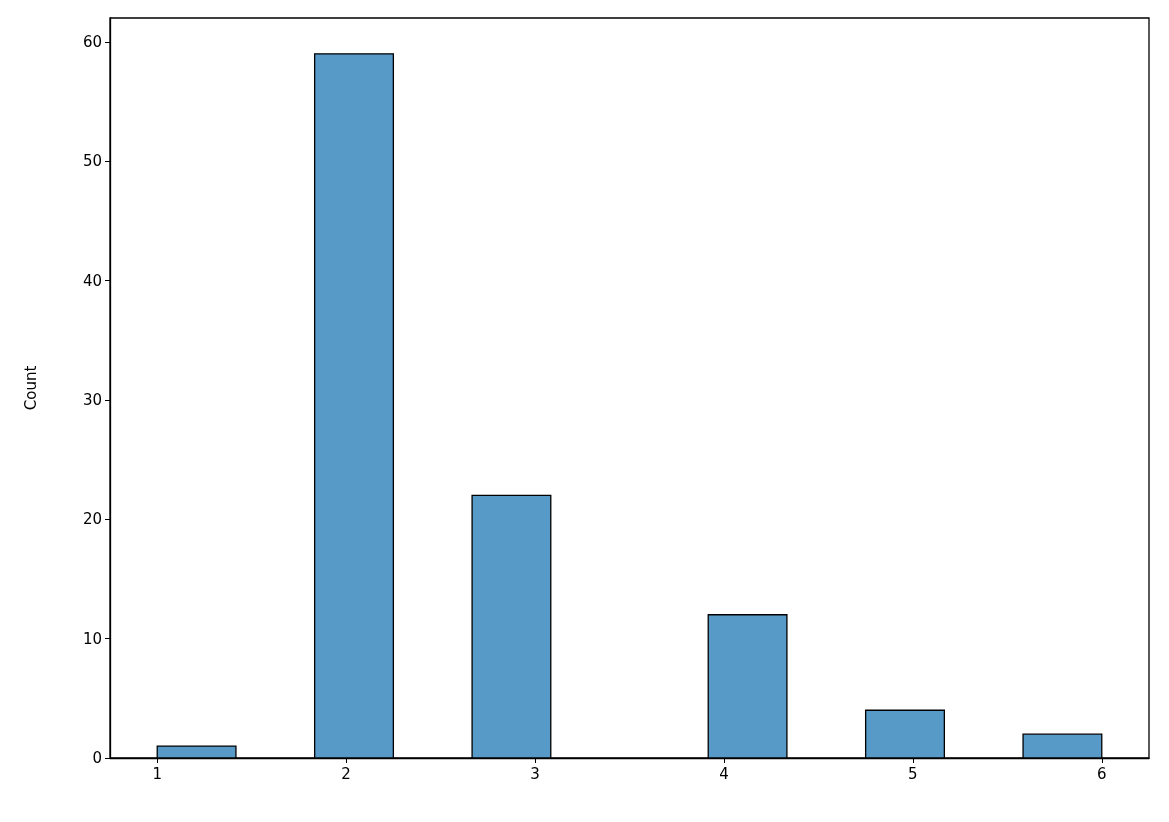  I want to click on x-tick-label: 2, so click(346, 773).